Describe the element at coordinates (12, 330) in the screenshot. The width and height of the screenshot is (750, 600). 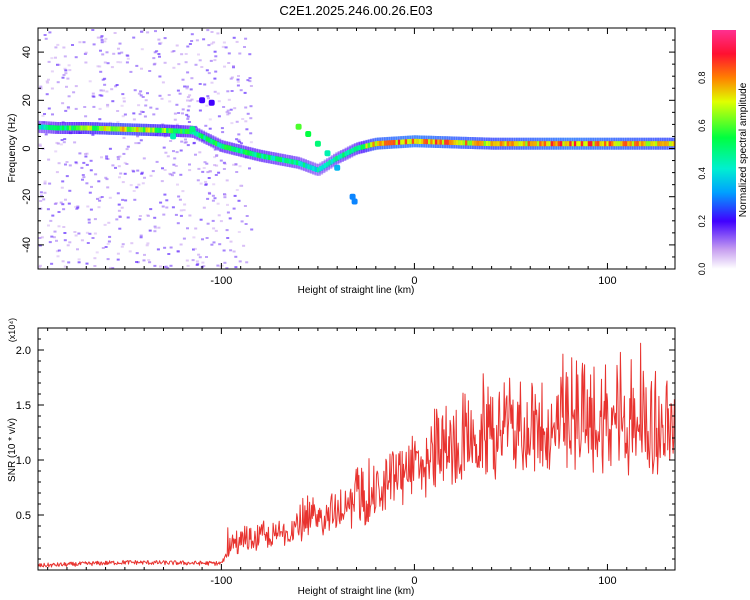
I see `snr-multiplier-label: (x10⁴)` at that location.